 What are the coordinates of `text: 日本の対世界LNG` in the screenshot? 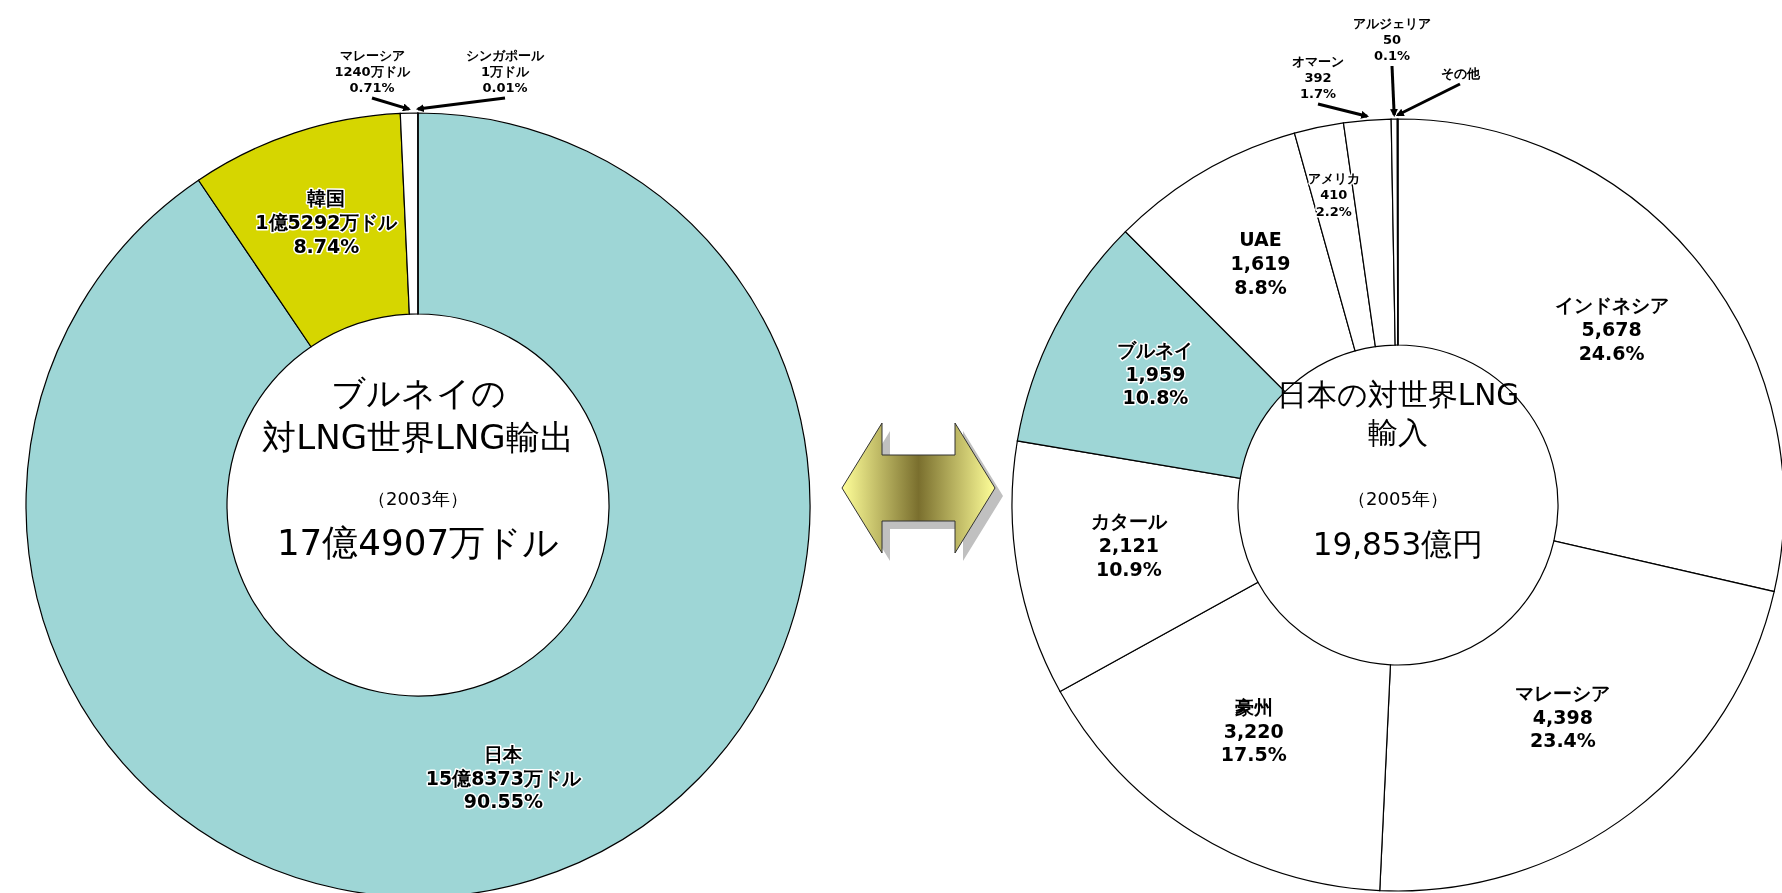 It's located at (1398, 395).